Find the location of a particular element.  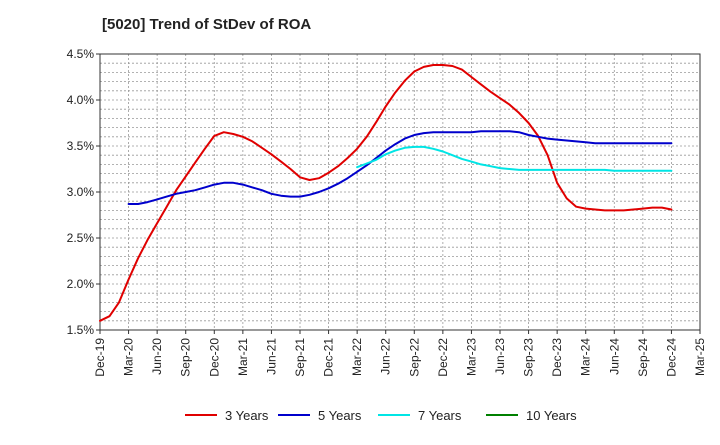

series-line-5-years is located at coordinates (400, 167).